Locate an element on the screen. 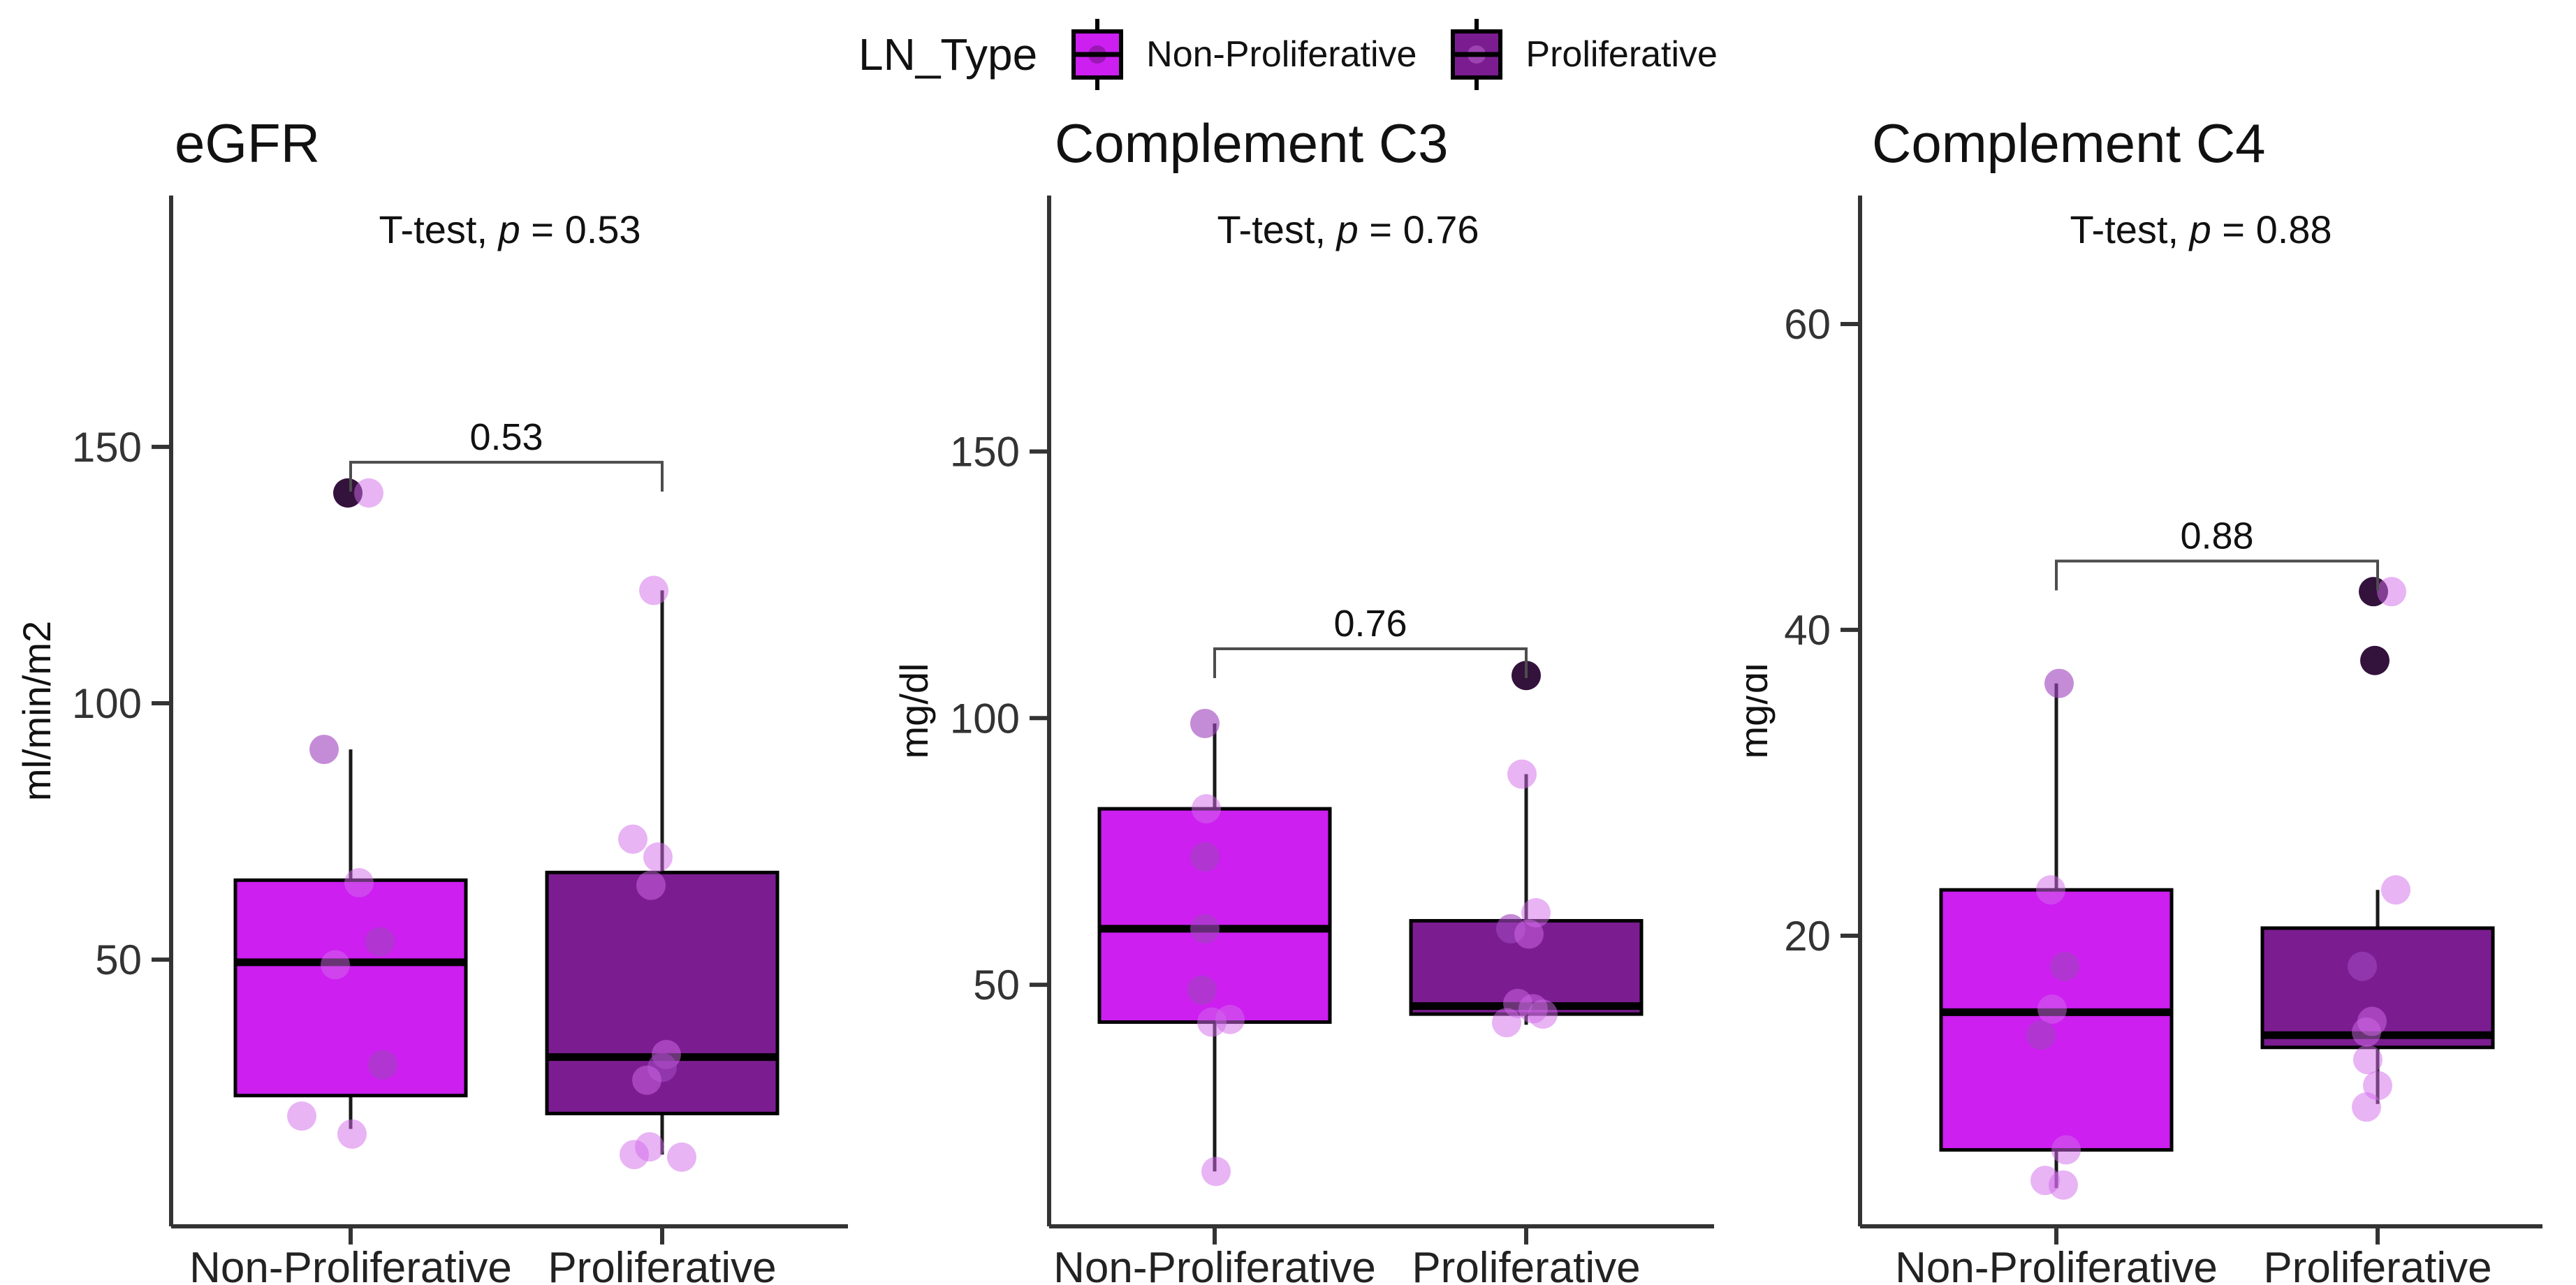 Image resolution: width=2576 pixels, height=1285 pixels. panel-subtitle-c3: T-test, p = 0.76 is located at coordinates (1348, 230).